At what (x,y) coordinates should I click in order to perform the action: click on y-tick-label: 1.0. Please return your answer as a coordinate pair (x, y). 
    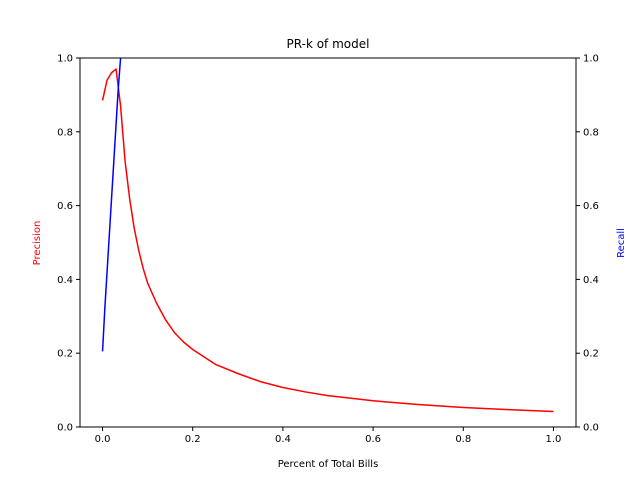
    Looking at the image, I should click on (65, 59).